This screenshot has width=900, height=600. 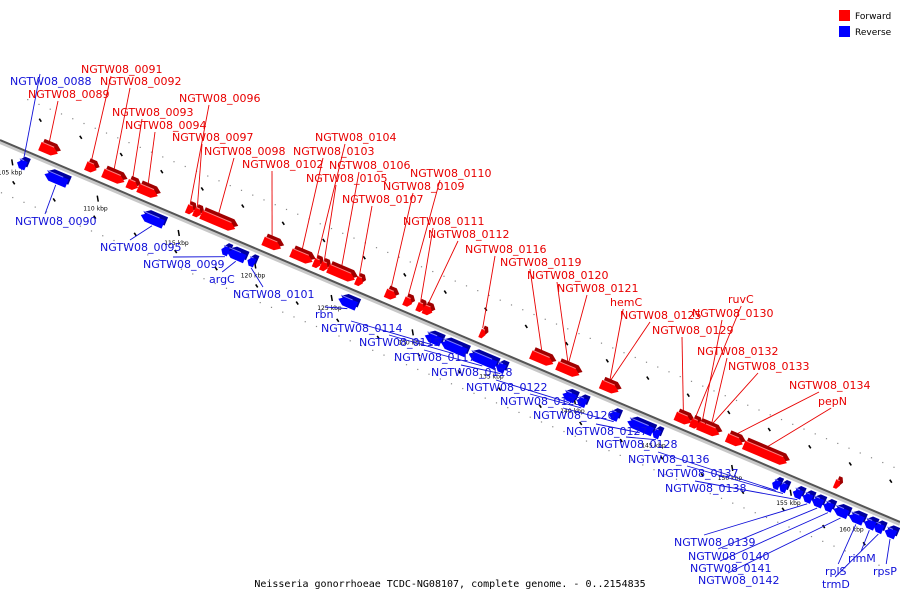 What do you see at coordinates (282, 164) in the screenshot?
I see `gene-label: NGTW08_0102` at bounding box center [282, 164].